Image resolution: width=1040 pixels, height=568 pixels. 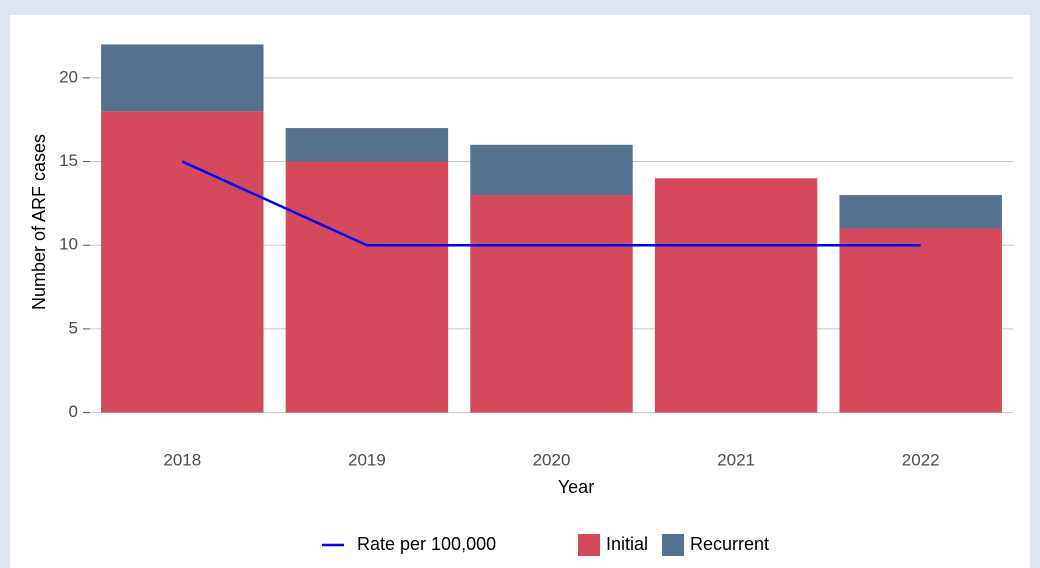 I want to click on legend-label: Initial, so click(x=627, y=544).